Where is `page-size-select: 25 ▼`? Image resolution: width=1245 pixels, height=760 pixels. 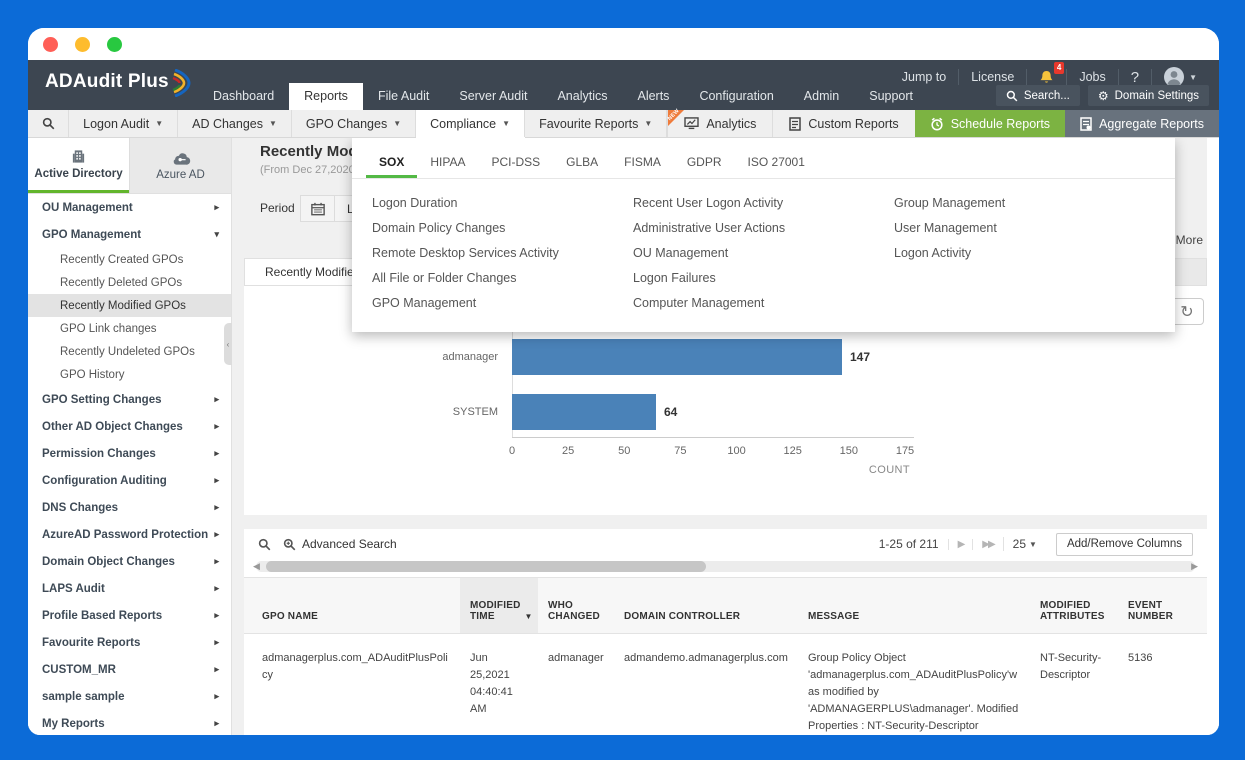 page-size-select: 25 ▼ is located at coordinates (1024, 544).